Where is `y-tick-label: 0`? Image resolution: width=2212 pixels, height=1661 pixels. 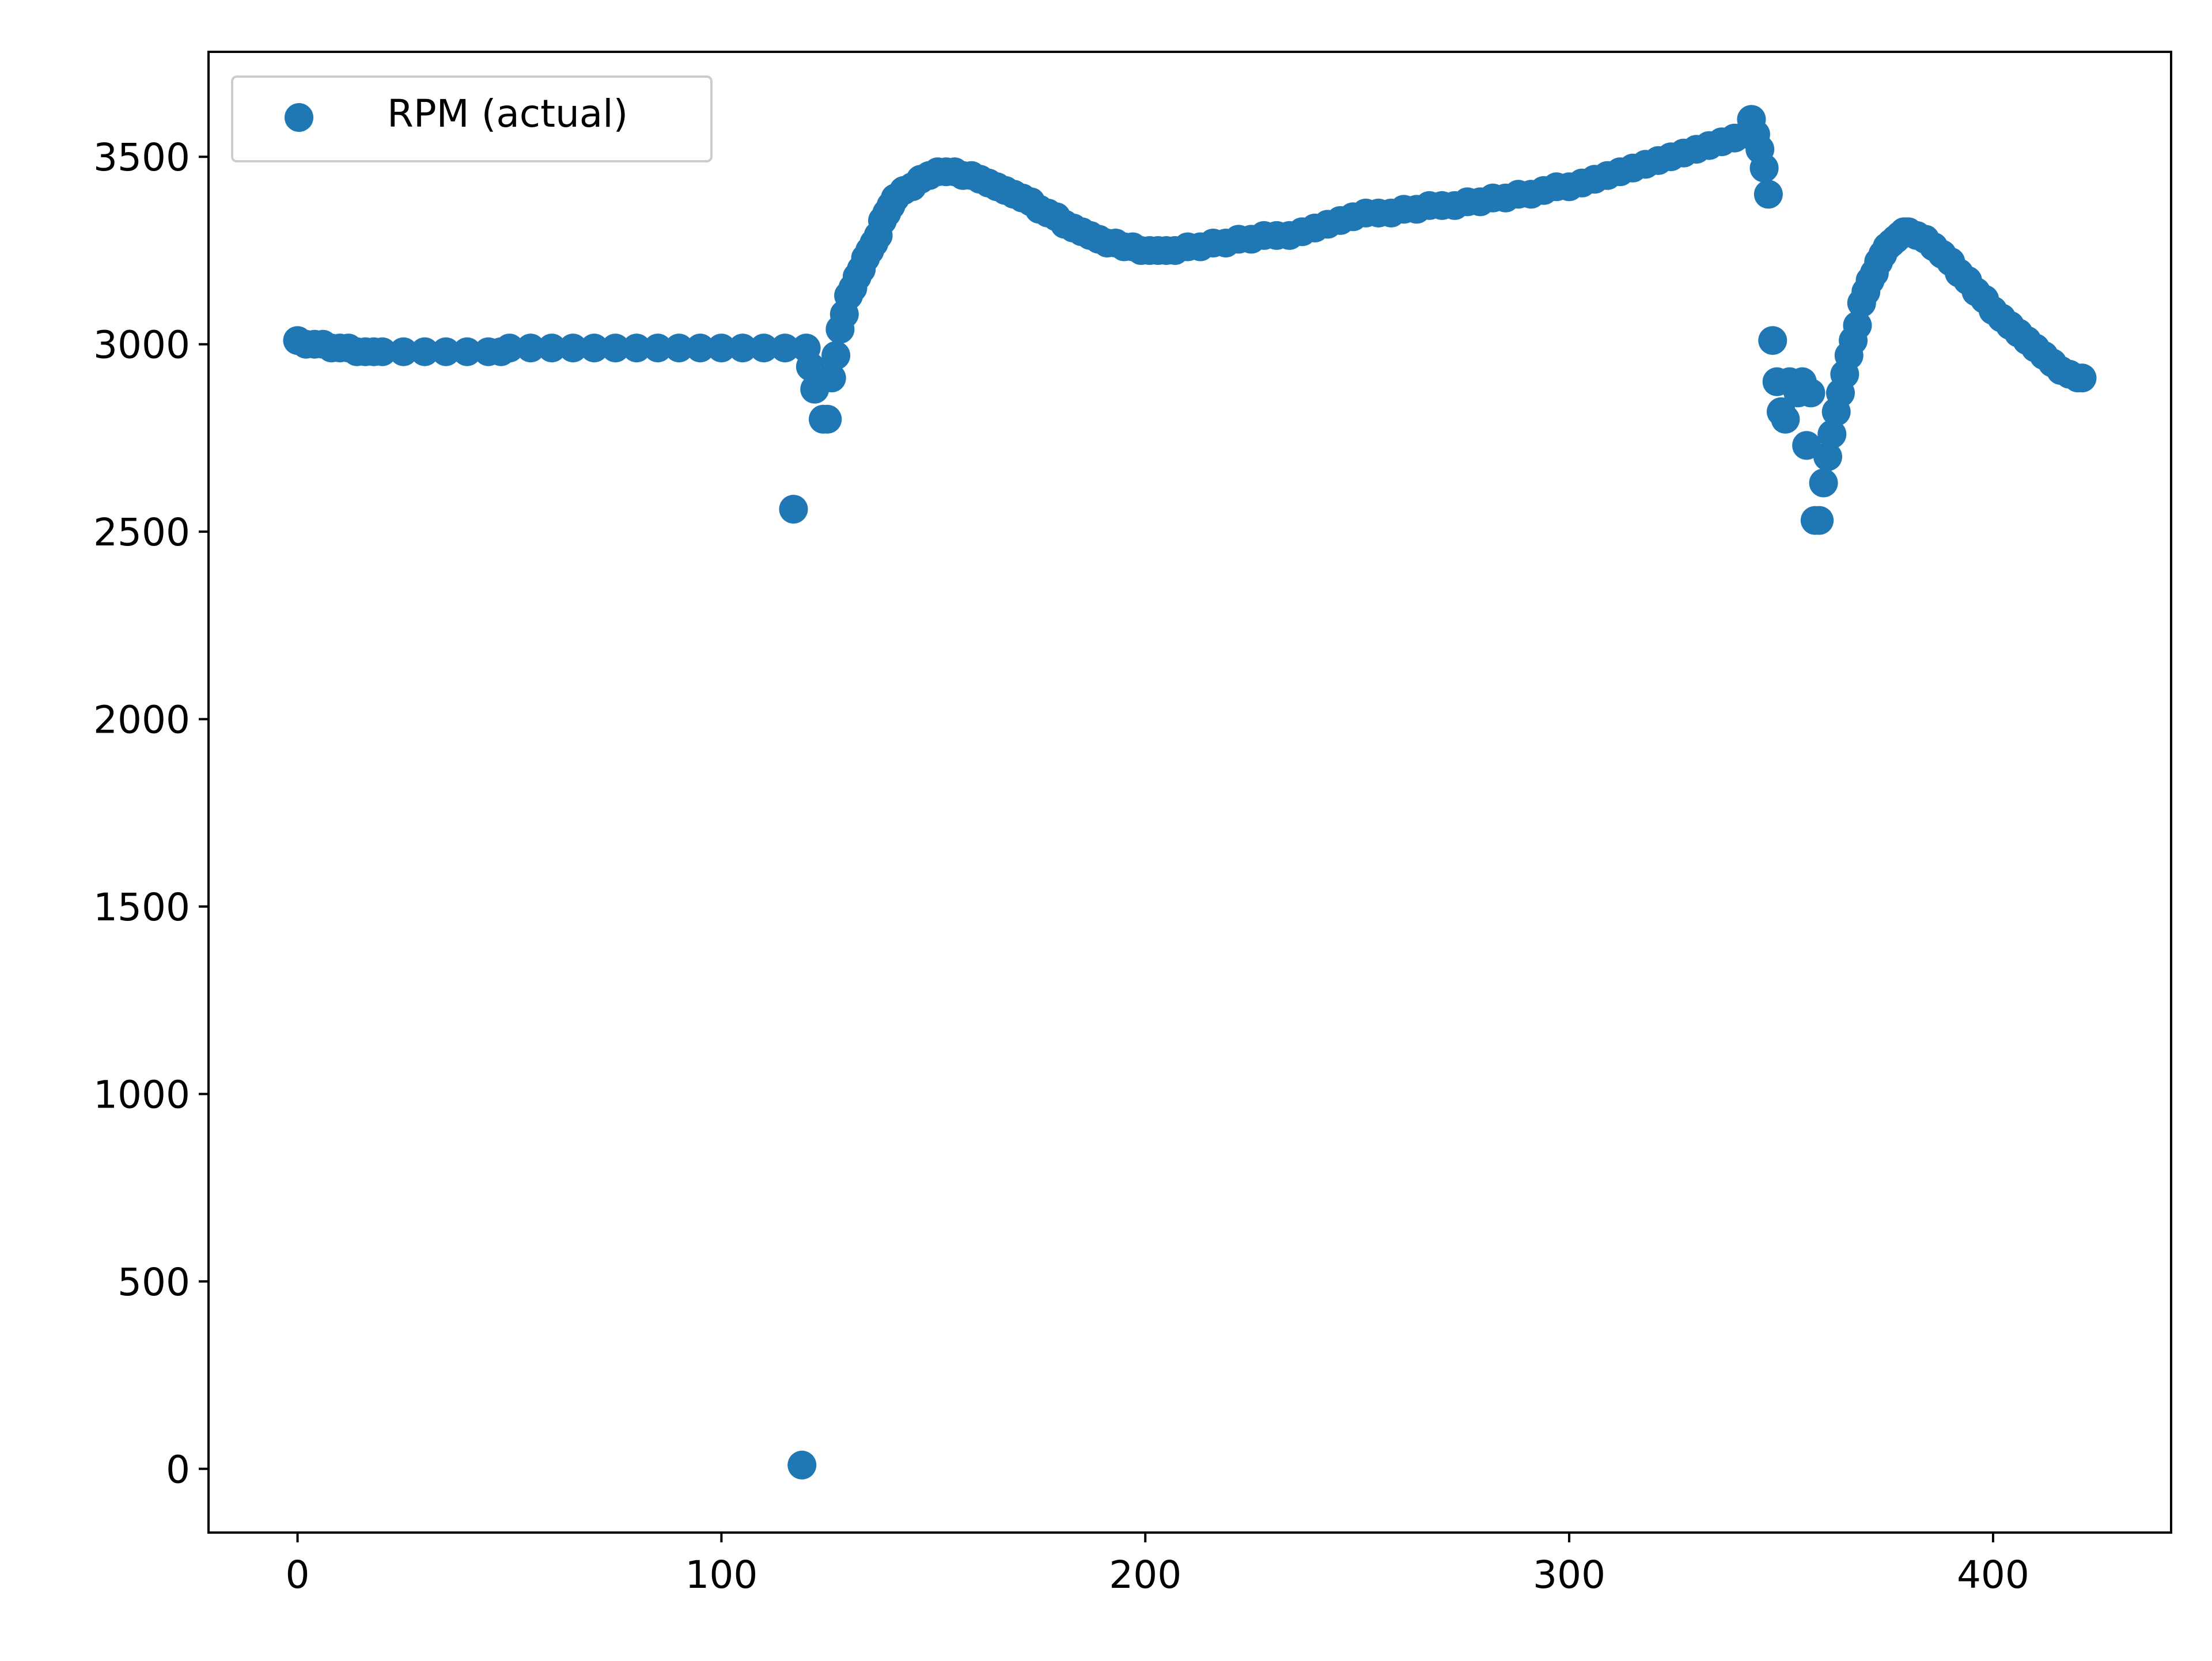 y-tick-label: 0 is located at coordinates (178, 1469).